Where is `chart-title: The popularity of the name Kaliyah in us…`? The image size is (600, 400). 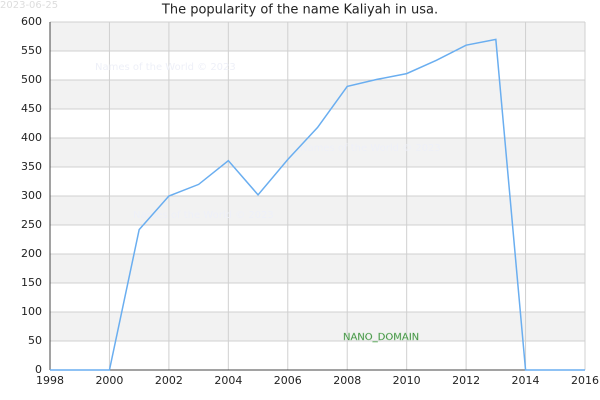
chart-title: The popularity of the name Kaliyah in us… is located at coordinates (299, 10).